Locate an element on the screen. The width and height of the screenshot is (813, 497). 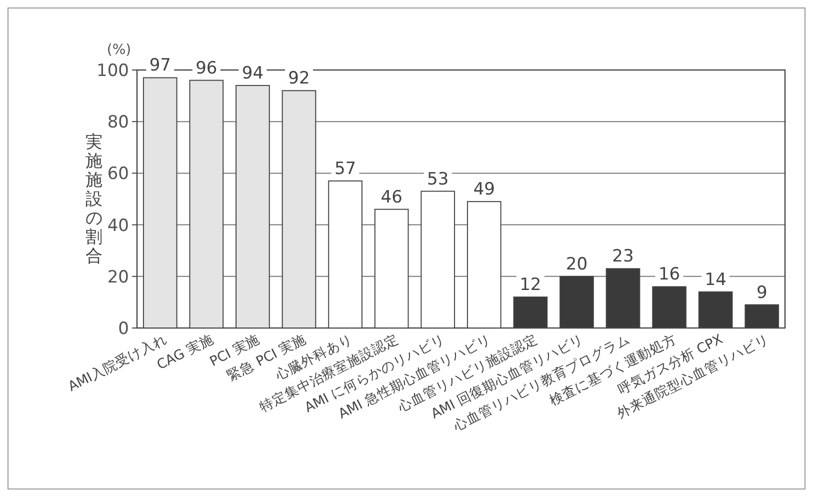
data-label: 92 is located at coordinates (299, 78).